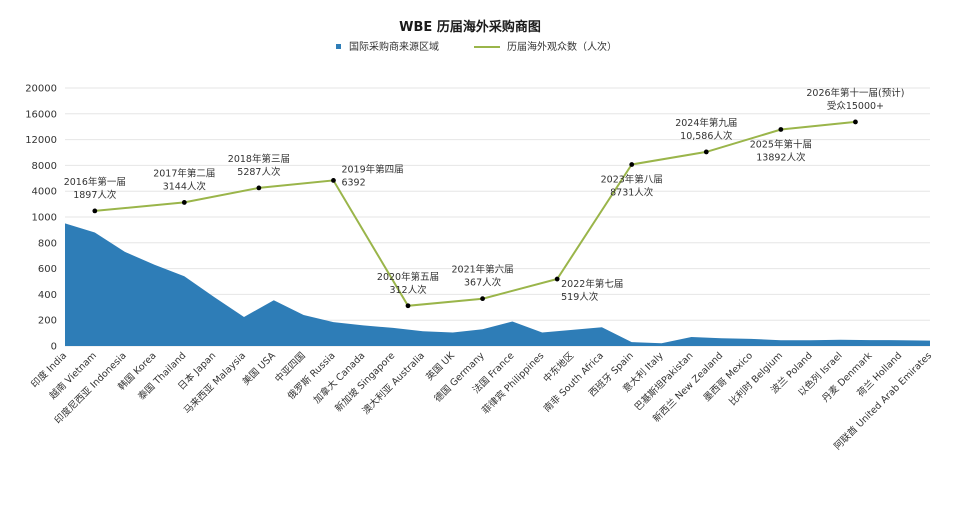  Describe the element at coordinates (592, 284) in the screenshot. I see `line-point-label: 2022年第七届` at that location.